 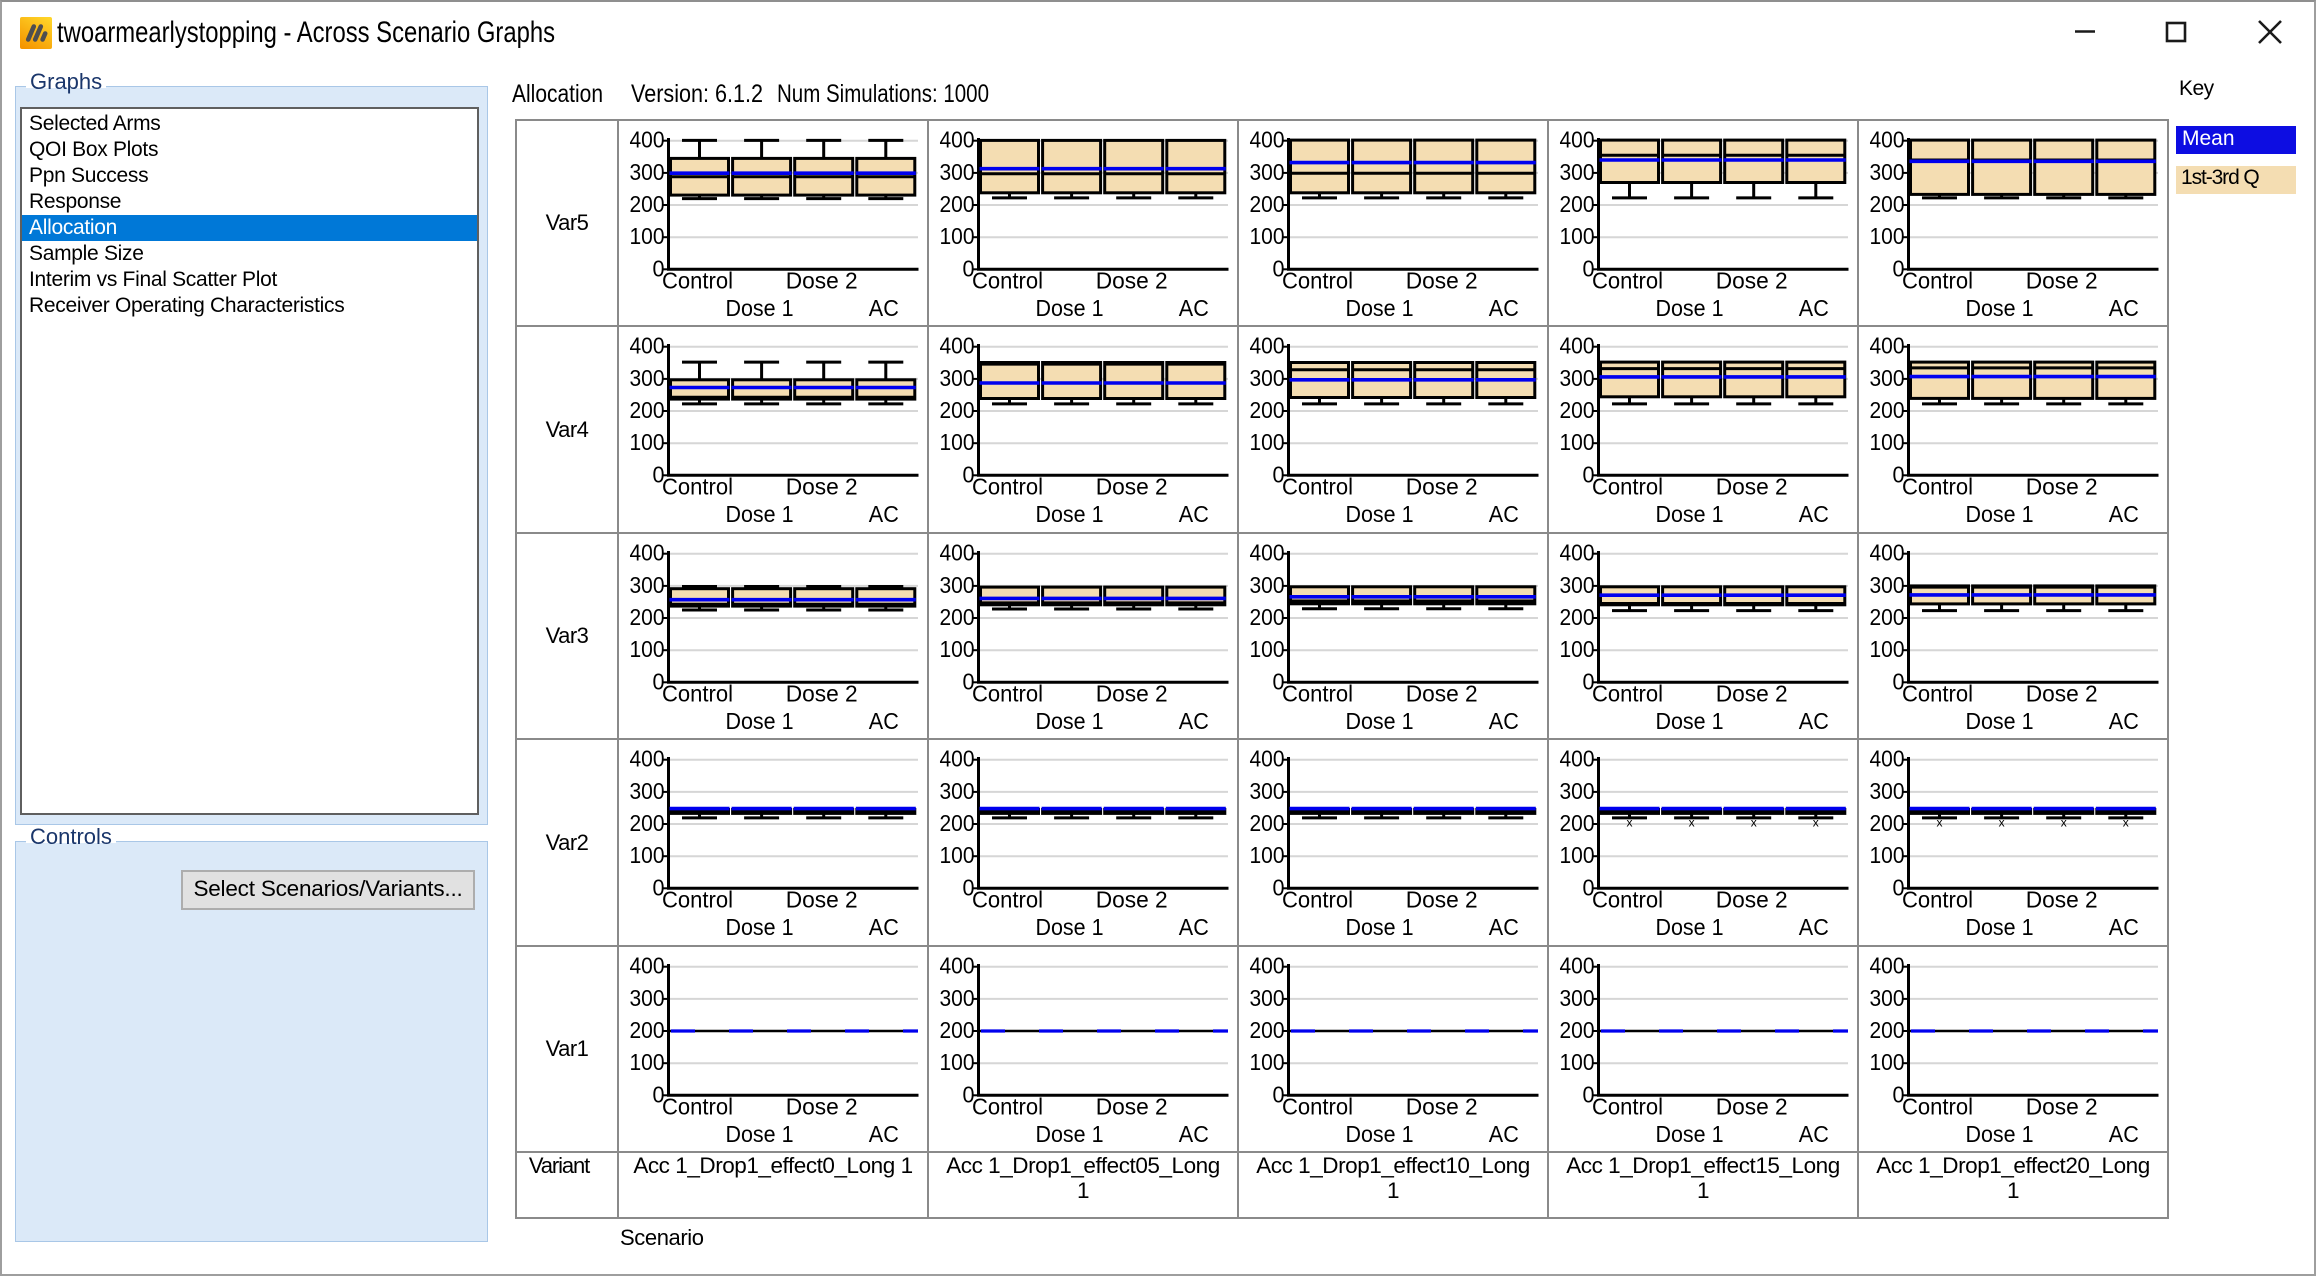 What do you see at coordinates (557, 94) in the screenshot?
I see `svg-text: Allocation` at bounding box center [557, 94].